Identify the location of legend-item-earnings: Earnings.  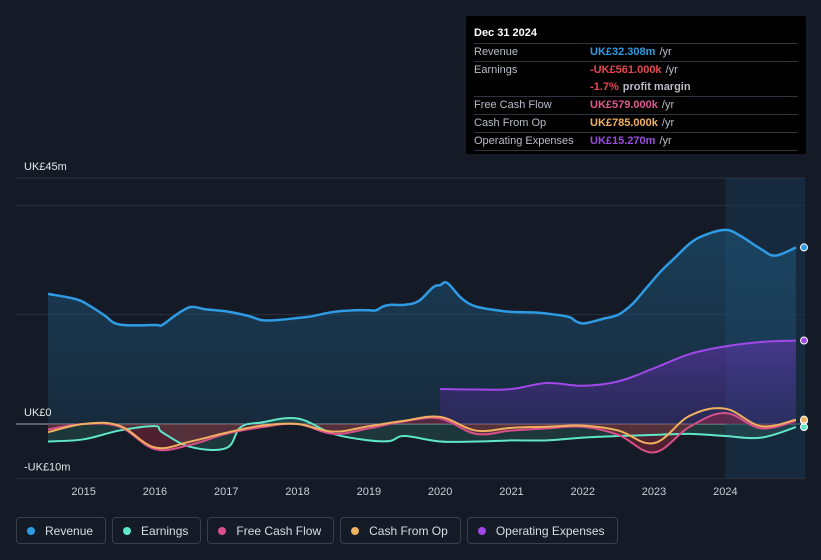
(157, 530).